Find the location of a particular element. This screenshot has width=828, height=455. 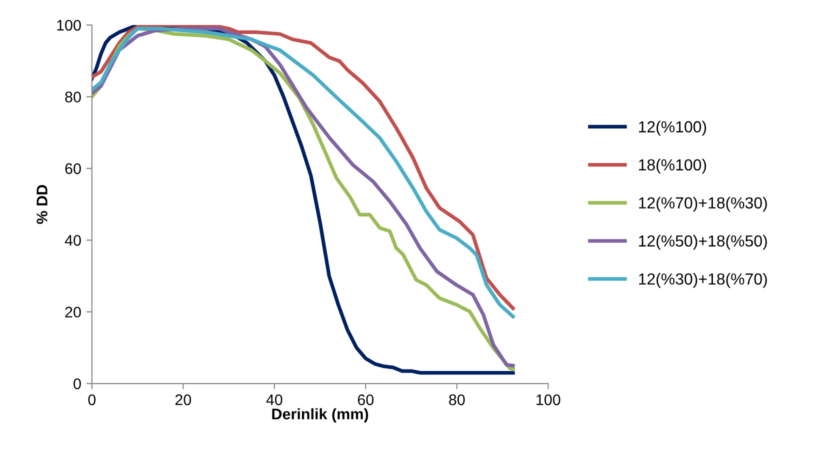

x-tick-label: 40 is located at coordinates (274, 400).